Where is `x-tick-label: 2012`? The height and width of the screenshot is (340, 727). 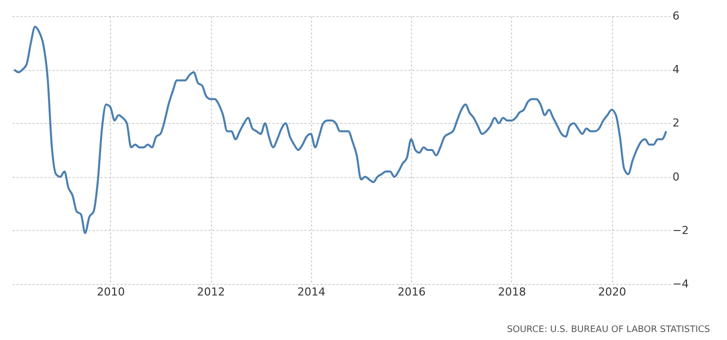 x-tick-label: 2012 is located at coordinates (211, 292).